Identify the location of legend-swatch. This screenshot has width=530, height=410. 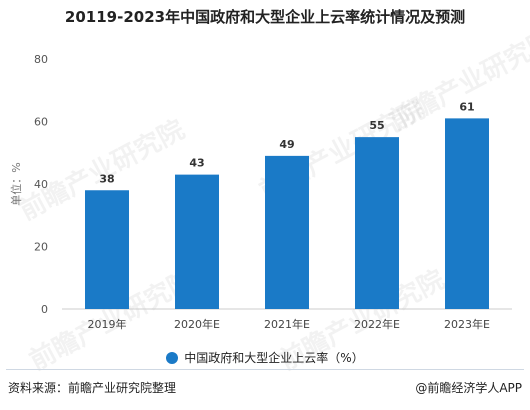
(172, 358).